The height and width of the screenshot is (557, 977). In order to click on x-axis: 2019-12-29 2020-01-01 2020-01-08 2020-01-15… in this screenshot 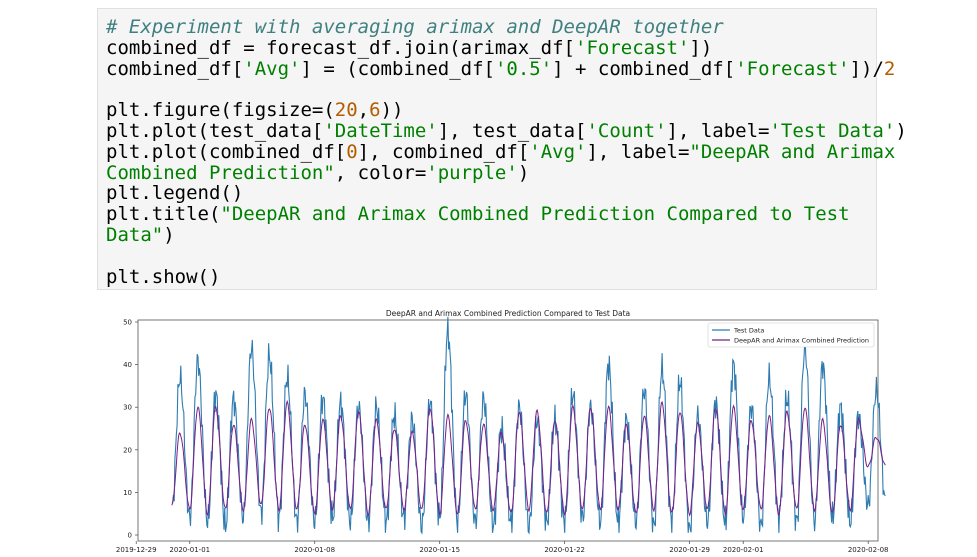, I will do `click(502, 547)`.